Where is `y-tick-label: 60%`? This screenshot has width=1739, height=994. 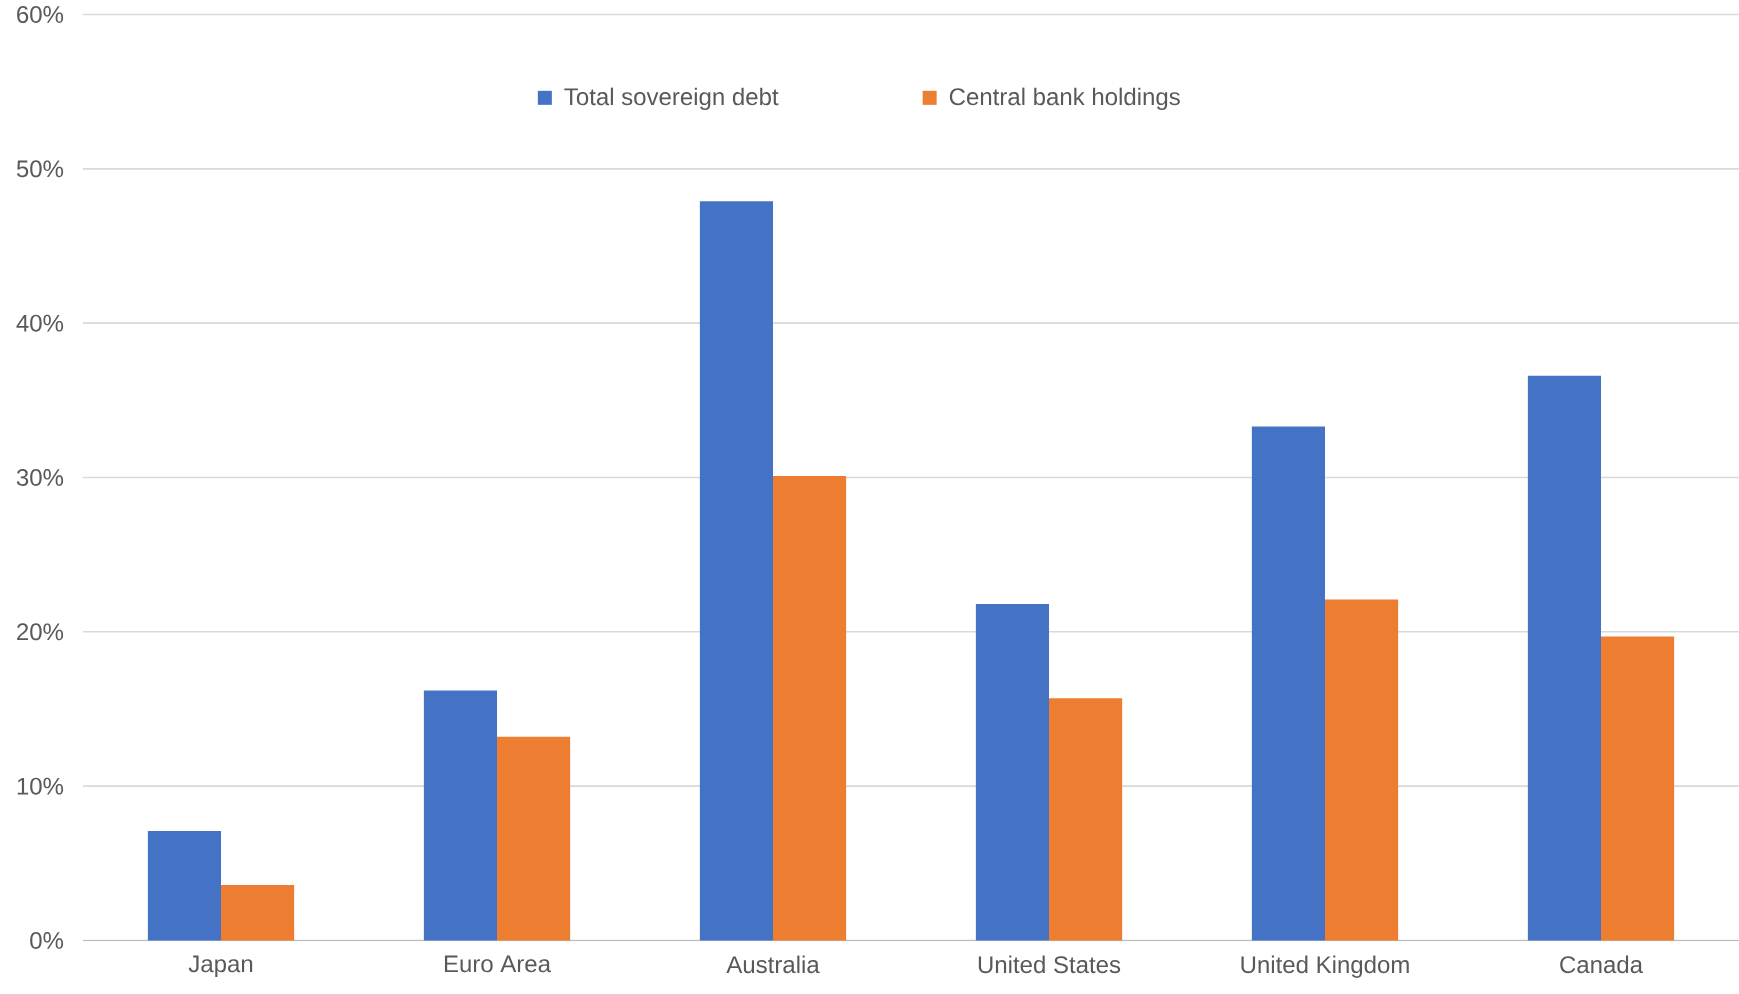
y-tick-label: 60% is located at coordinates (40, 14).